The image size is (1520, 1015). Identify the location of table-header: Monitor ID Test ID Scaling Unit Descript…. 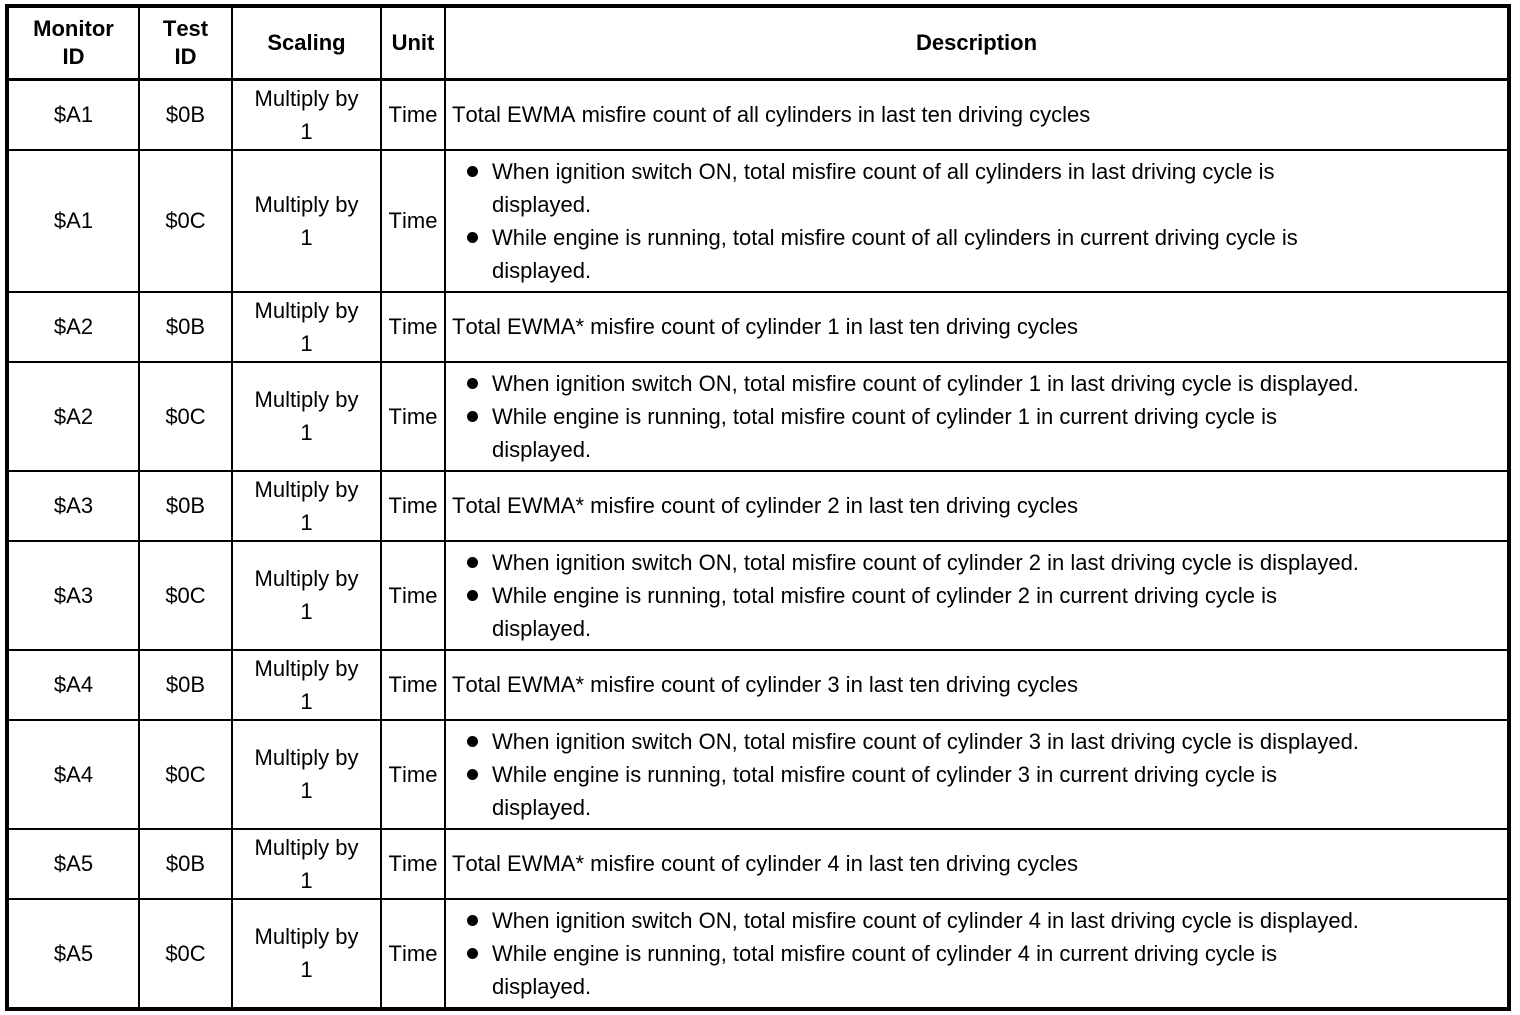
(758, 43).